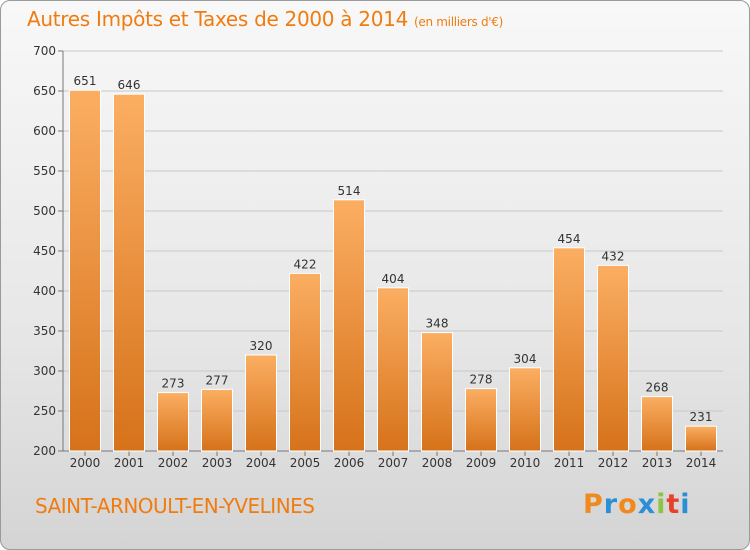  I want to click on data-label-2010: 304, so click(525, 359).